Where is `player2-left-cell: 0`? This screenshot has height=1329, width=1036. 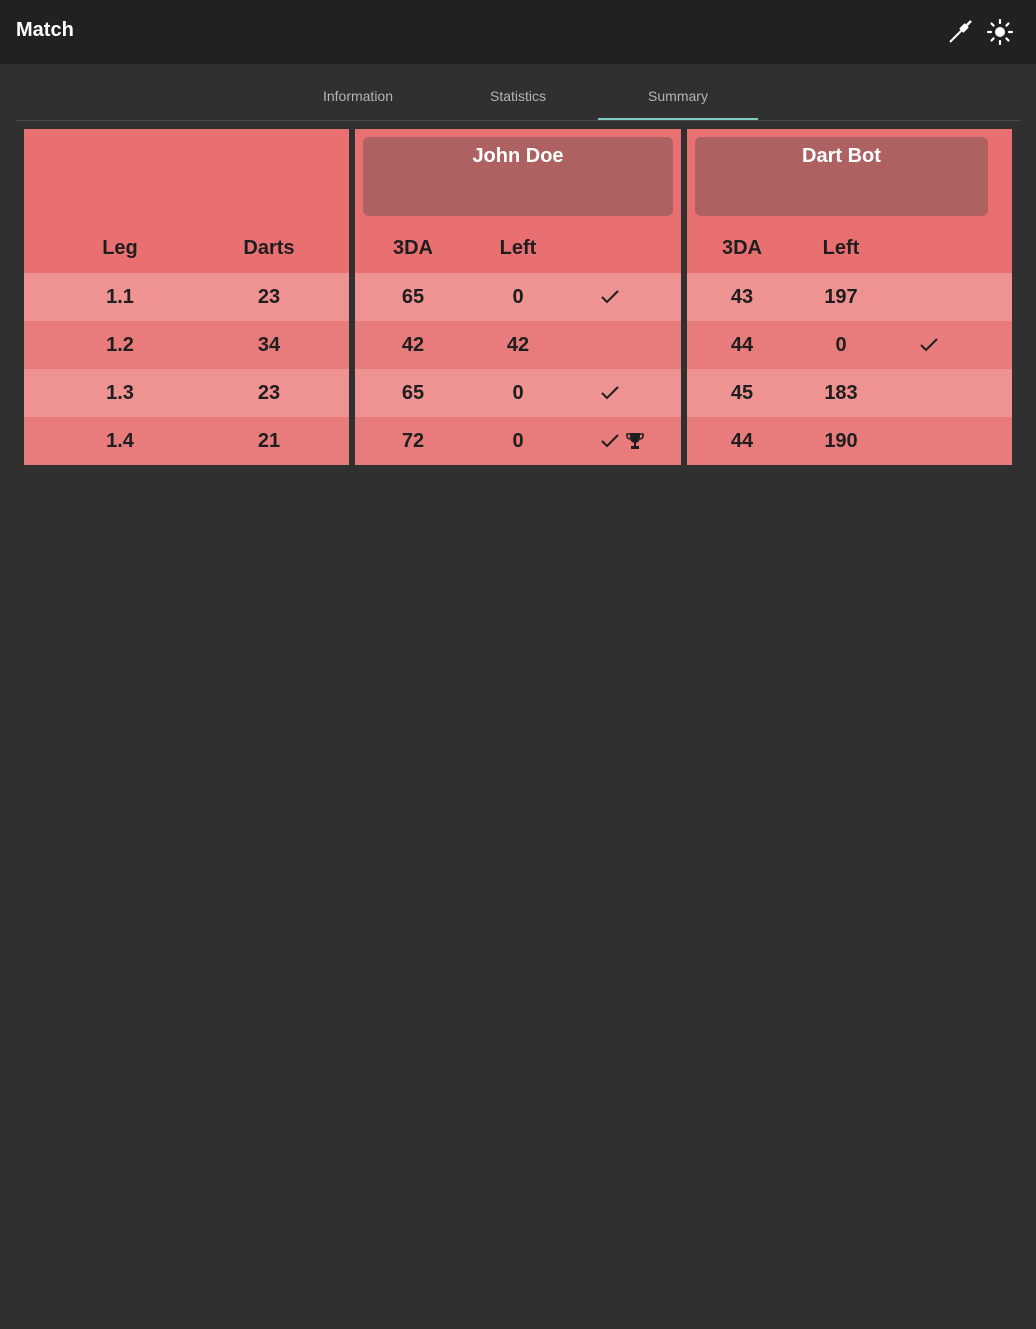
player2-left-cell: 0 is located at coordinates (841, 345).